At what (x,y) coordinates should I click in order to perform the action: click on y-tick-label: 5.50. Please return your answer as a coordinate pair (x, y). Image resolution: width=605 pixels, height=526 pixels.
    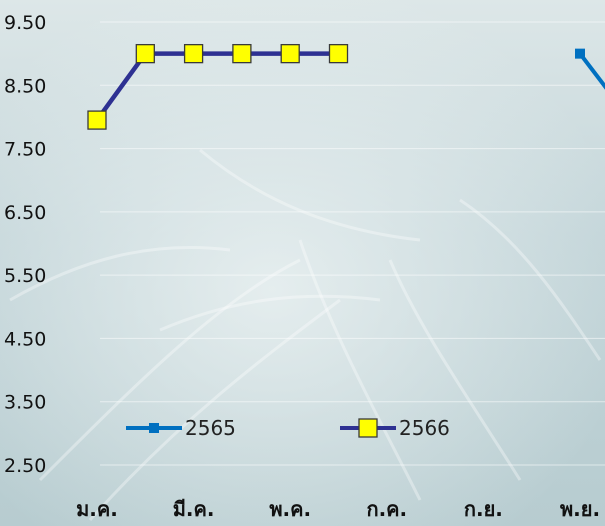
    Looking at the image, I should click on (25, 276).